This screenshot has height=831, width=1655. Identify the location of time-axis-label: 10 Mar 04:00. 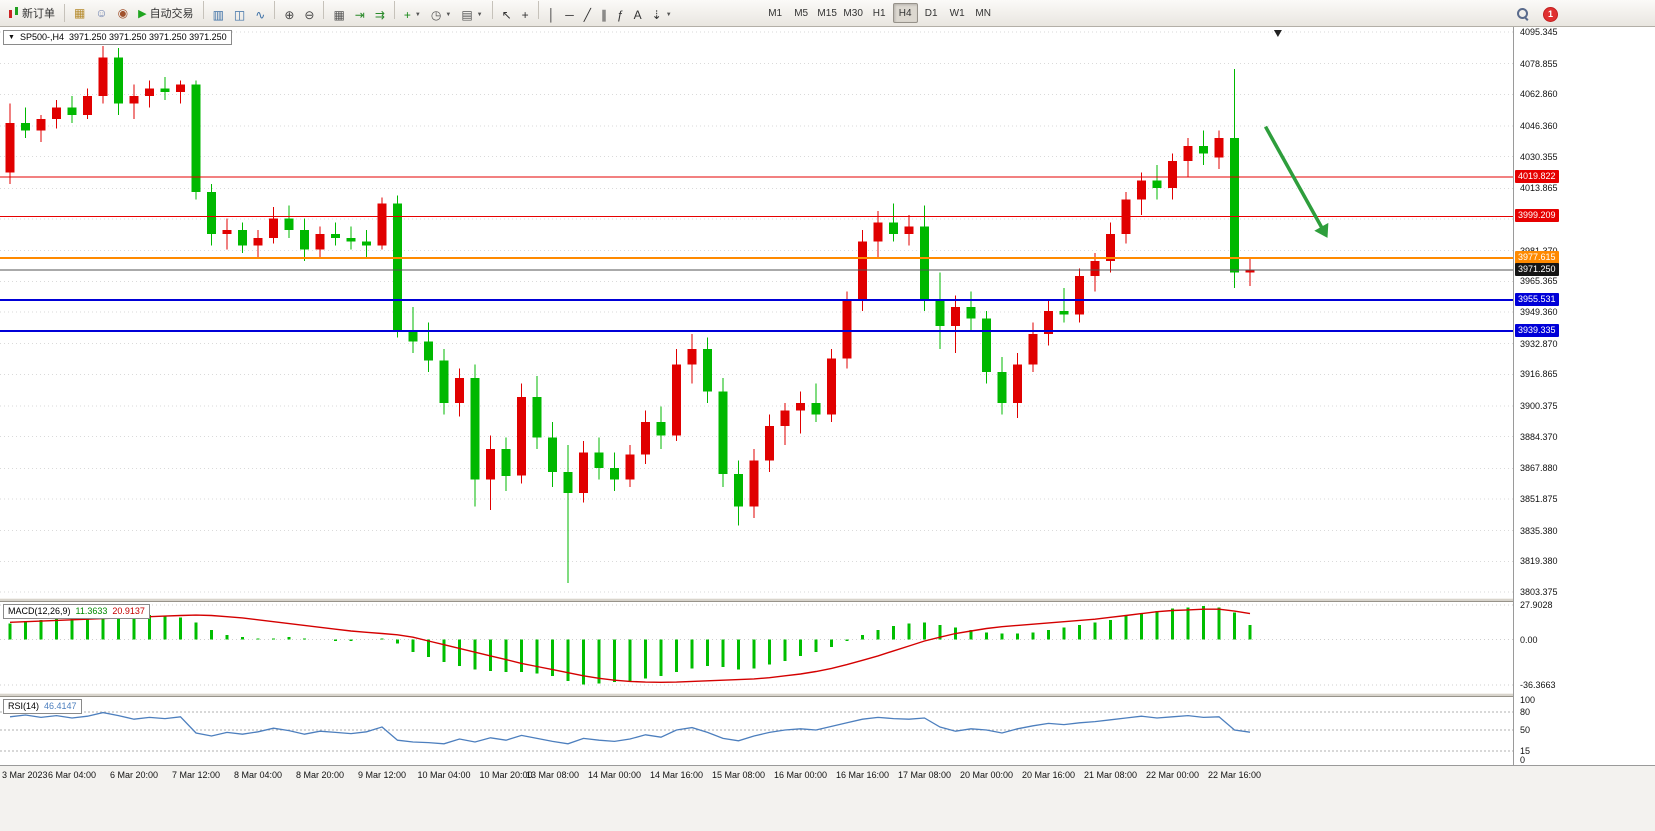
(444, 775).